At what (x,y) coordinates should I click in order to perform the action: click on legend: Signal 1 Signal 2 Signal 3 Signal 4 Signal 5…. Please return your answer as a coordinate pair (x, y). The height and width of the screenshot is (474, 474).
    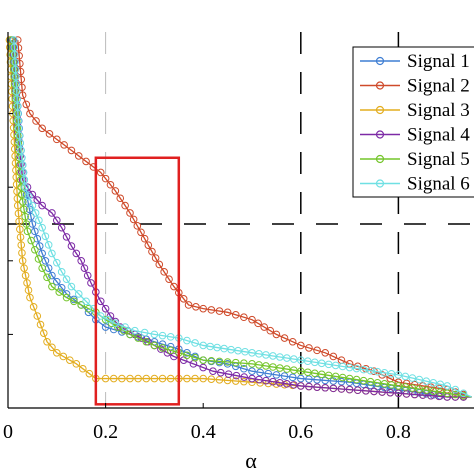
    Looking at the image, I should click on (413, 122).